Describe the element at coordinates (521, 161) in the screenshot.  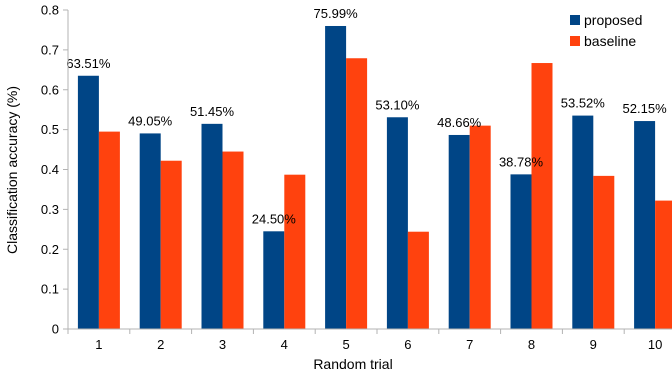
I see `data-label: 38.78%` at that location.